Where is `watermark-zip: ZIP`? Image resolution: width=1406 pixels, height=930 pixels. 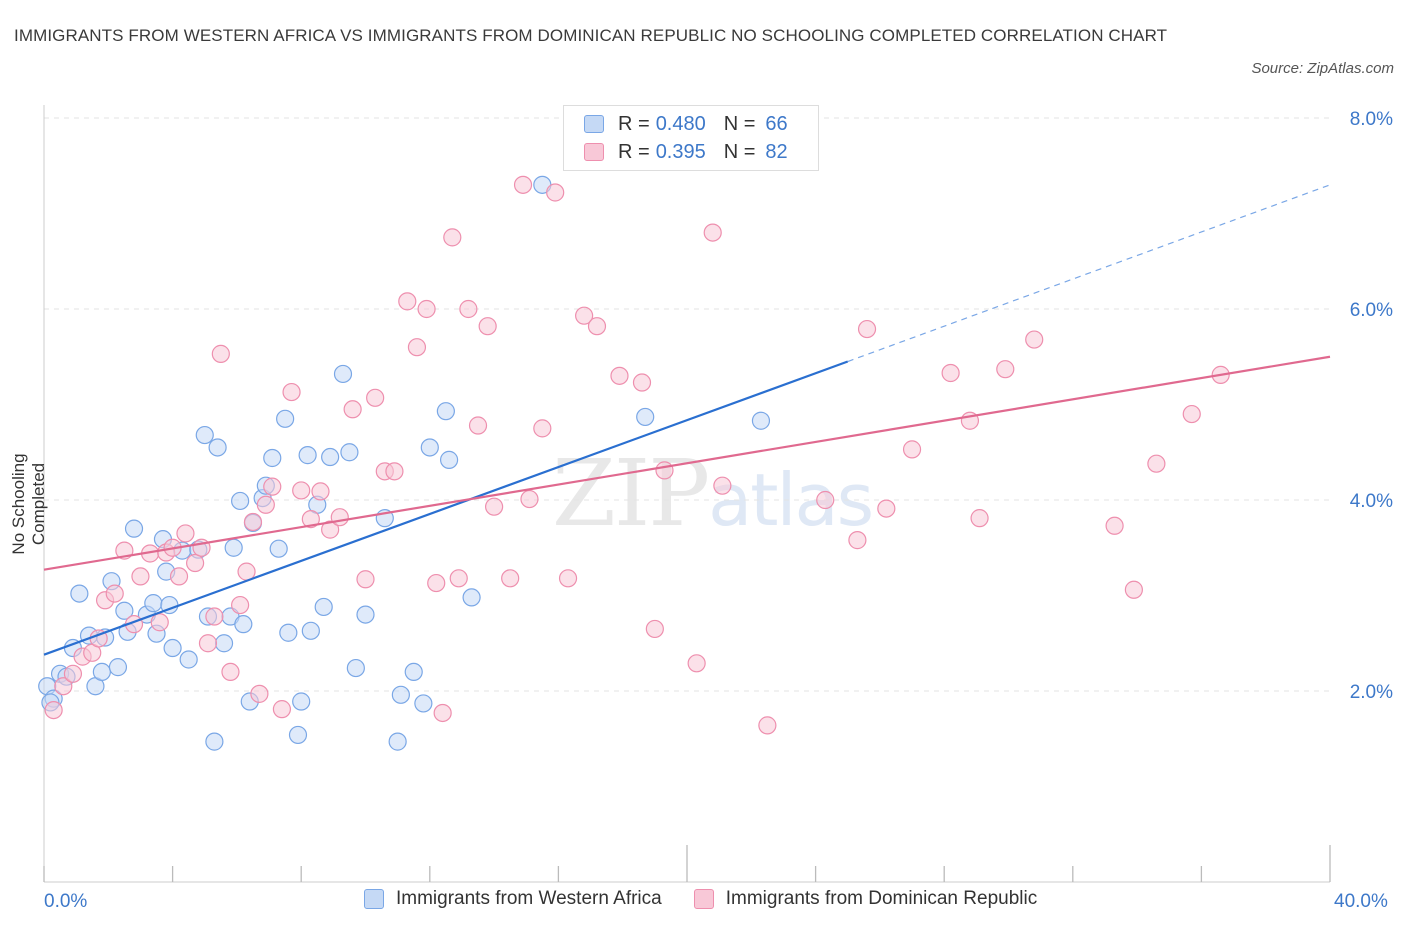
watermark-zip: ZIP is located at coordinates (631, 493).